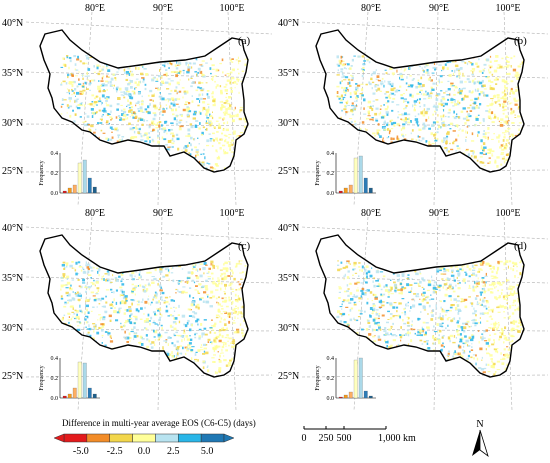  What do you see at coordinates (397, 438) in the screenshot?
I see `scale-tick: 1,000 km` at bounding box center [397, 438].